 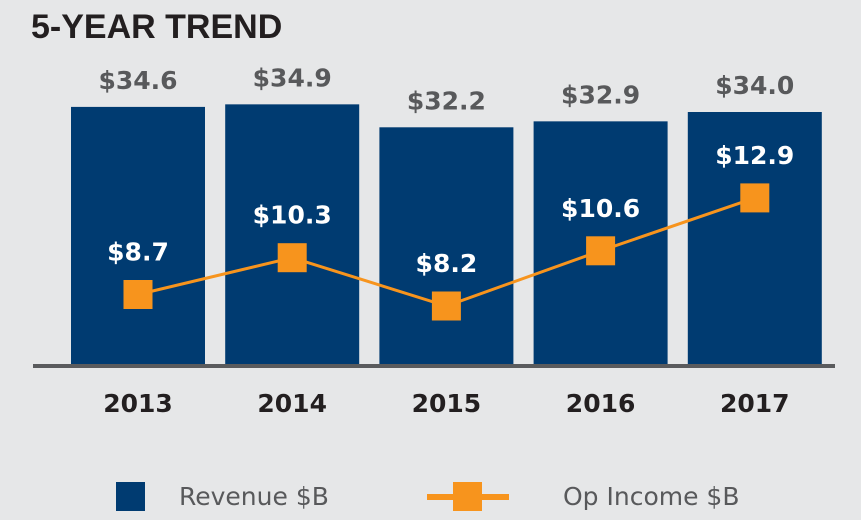 What do you see at coordinates (137, 80) in the screenshot?
I see `revenue-value-label: $34.6` at bounding box center [137, 80].